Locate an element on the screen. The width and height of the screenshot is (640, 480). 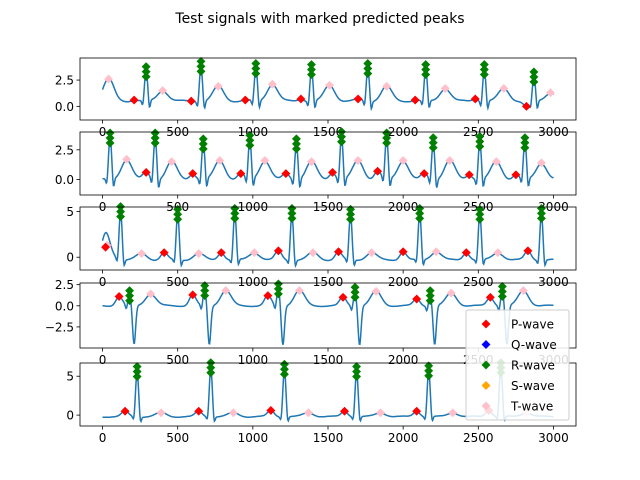
legend-label: S-wave is located at coordinates (533, 386).